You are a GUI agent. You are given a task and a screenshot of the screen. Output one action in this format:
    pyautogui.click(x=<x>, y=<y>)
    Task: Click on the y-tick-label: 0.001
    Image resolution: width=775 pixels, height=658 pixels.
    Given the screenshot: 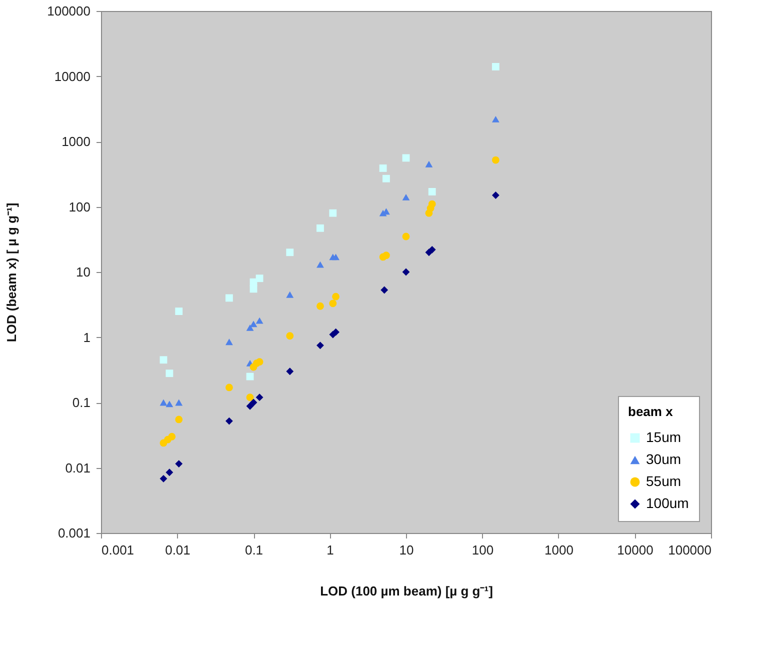 What is the action you would take?
    pyautogui.click(x=74, y=533)
    